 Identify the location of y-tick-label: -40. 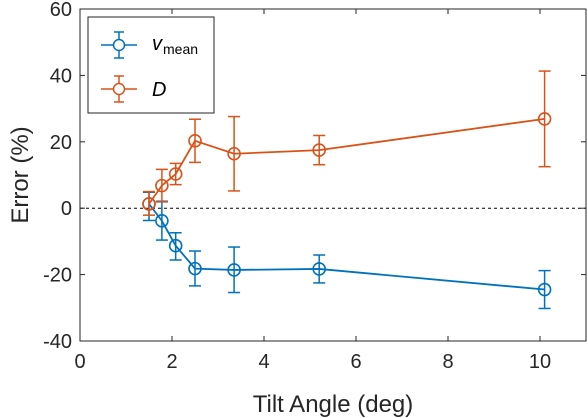
(57, 342).